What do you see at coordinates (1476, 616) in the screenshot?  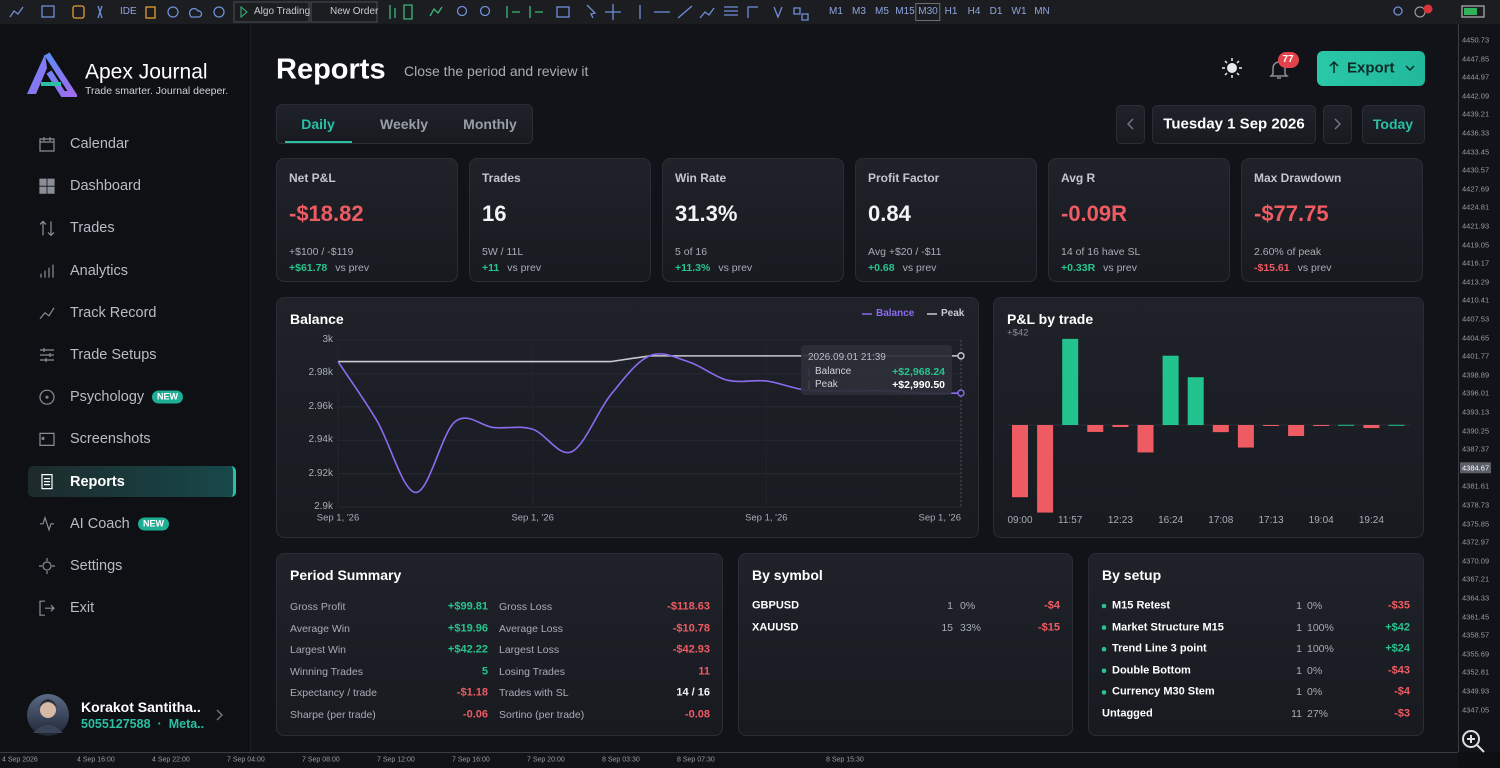 I see `price-label: 4361.45` at bounding box center [1476, 616].